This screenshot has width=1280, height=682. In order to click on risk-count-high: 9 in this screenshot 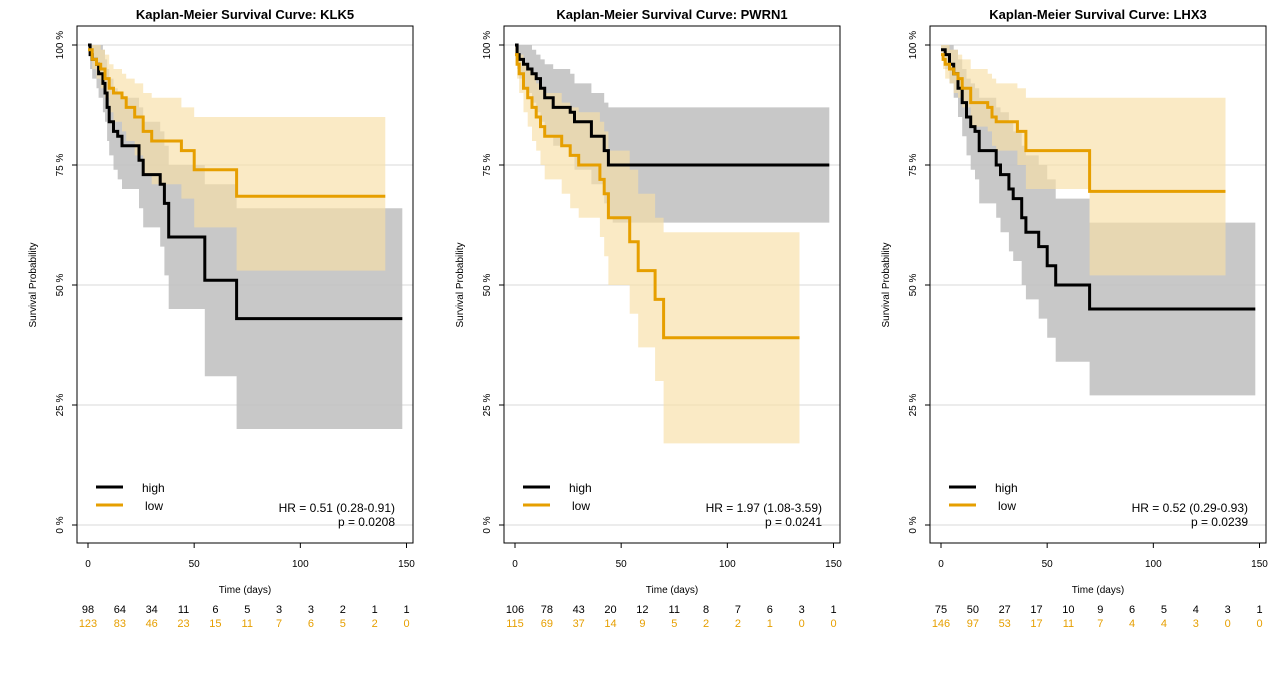, I will do `click(1100, 610)`.